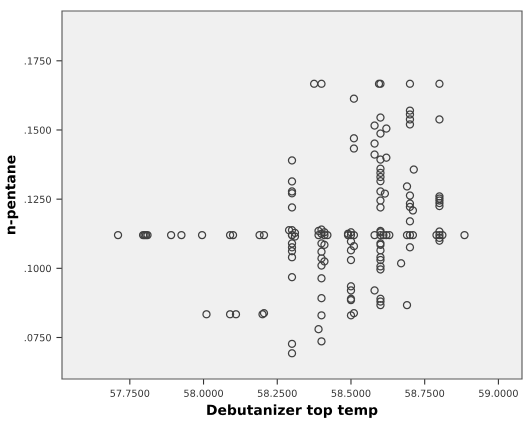 Image resolution: width=526 pixels, height=427 pixels. Describe the element at coordinates (424, 393) in the screenshot. I see `x-tick-label: 58.7500` at that location.